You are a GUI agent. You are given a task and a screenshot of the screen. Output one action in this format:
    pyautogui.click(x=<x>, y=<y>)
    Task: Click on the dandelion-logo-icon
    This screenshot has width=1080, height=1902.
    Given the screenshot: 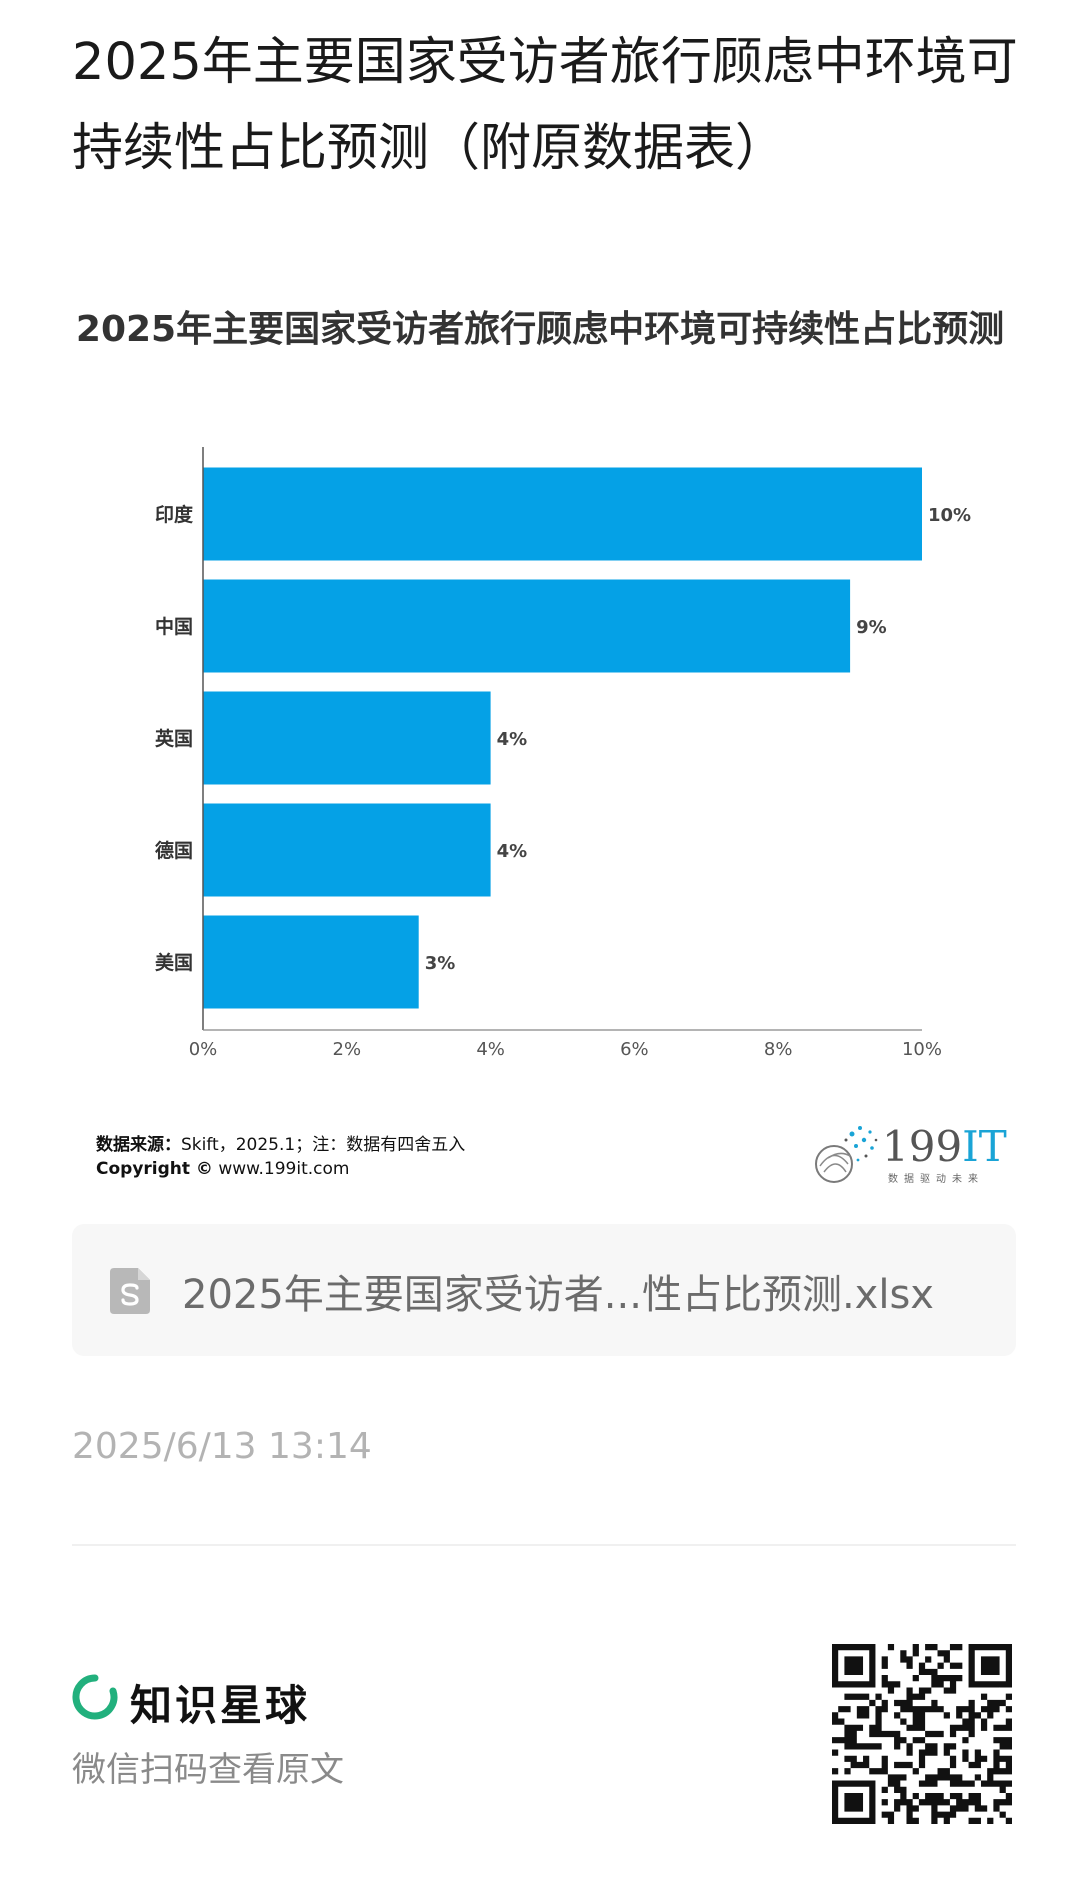 What is the action you would take?
    pyautogui.click(x=846, y=1154)
    